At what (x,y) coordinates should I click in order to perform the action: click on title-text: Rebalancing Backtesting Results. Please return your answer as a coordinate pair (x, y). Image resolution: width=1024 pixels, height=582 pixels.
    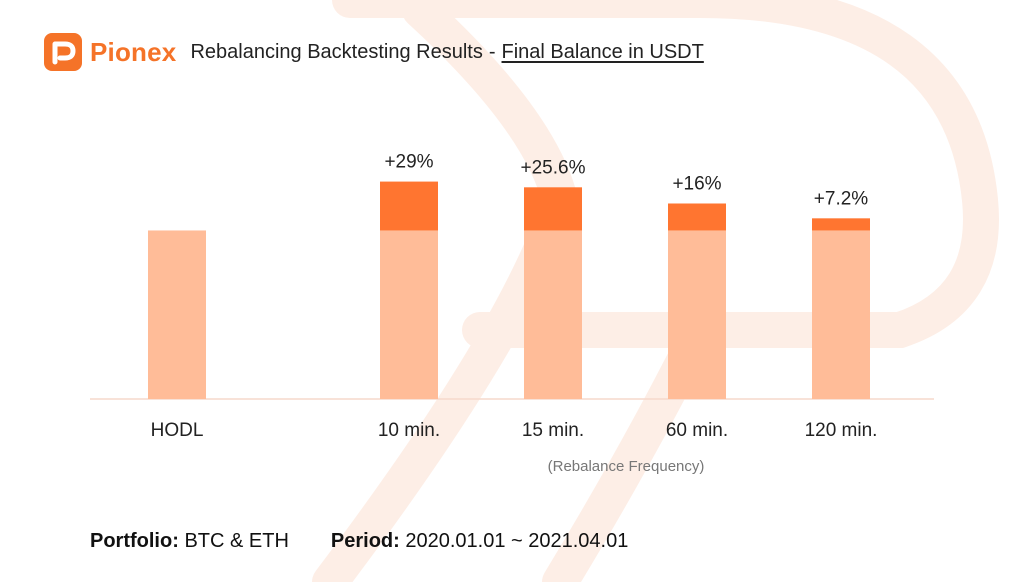
    Looking at the image, I should click on (336, 51).